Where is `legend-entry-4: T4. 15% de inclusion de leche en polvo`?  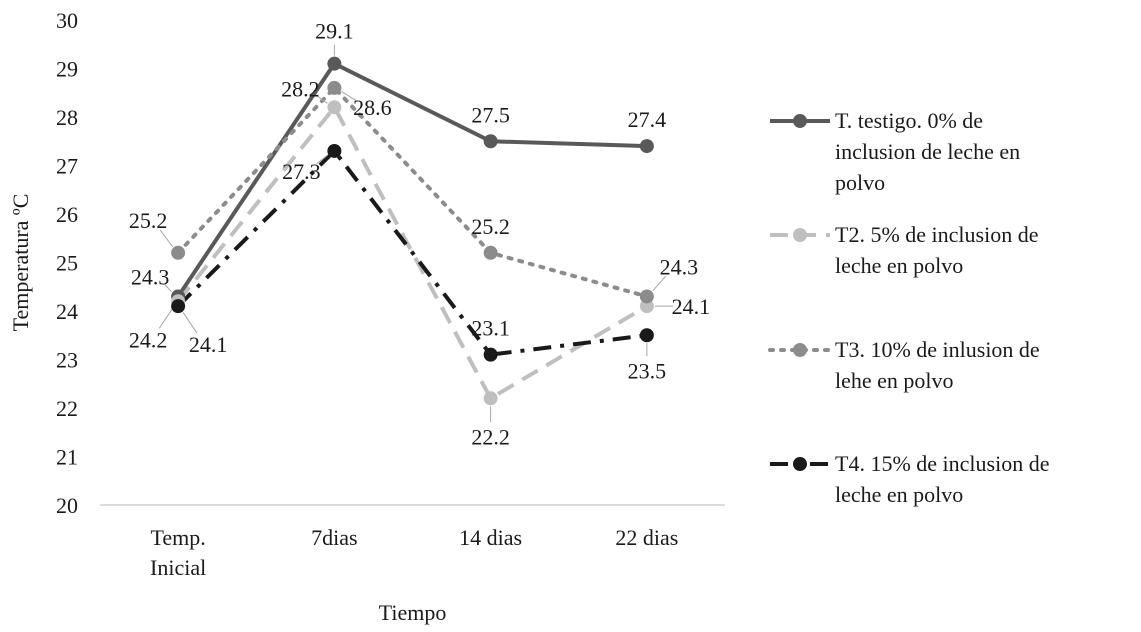 legend-entry-4: T4. 15% de inclusion de leche en polvo is located at coordinates (942, 479).